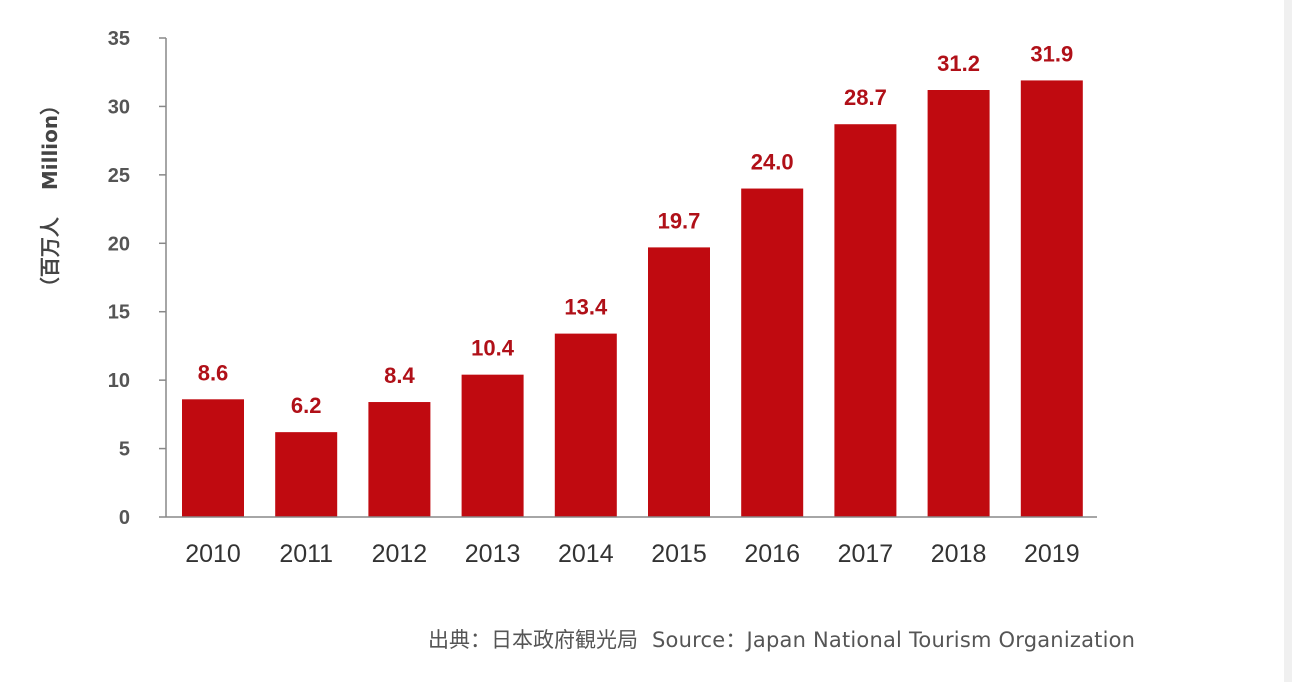 This screenshot has height=682, width=1292. I want to click on bar-value-label: 24.0, so click(772, 162).